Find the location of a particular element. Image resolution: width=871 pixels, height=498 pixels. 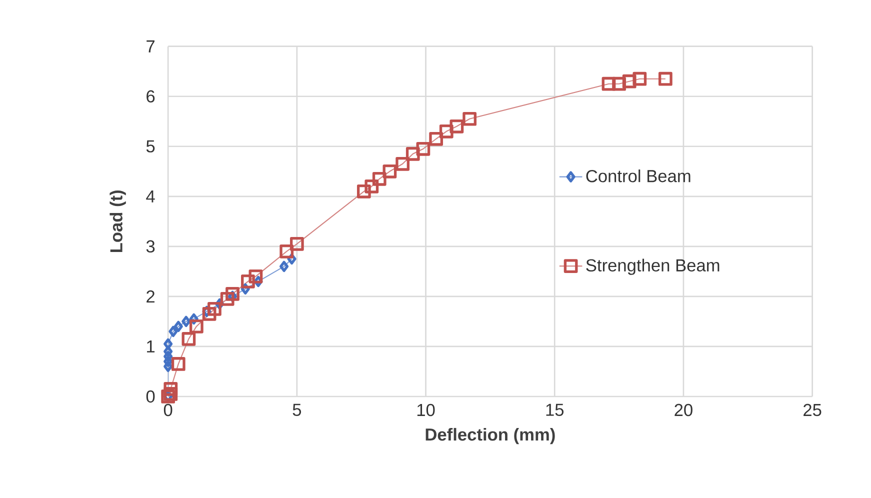

legend-label: Control Beam is located at coordinates (638, 176).